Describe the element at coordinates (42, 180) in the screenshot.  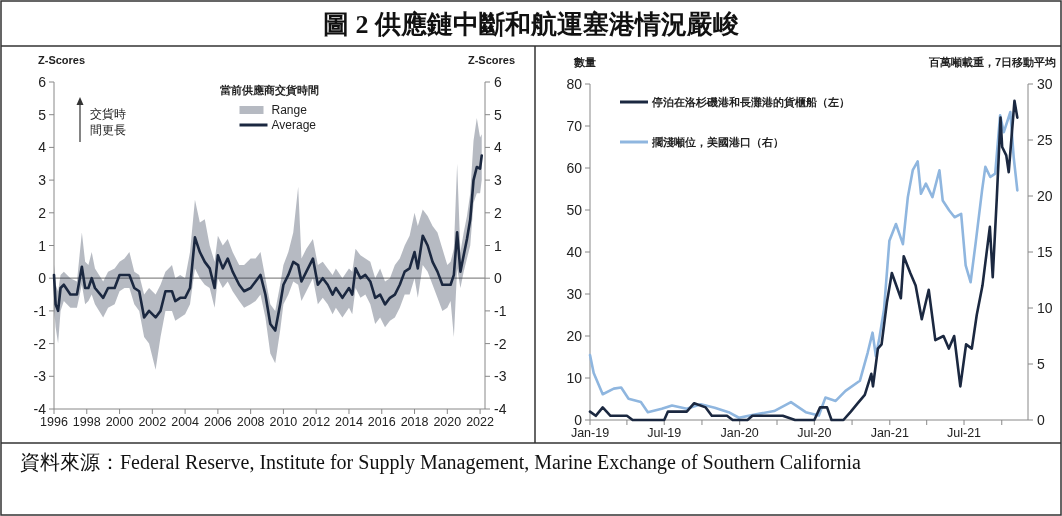
I see `y-tick-label: 3` at that location.